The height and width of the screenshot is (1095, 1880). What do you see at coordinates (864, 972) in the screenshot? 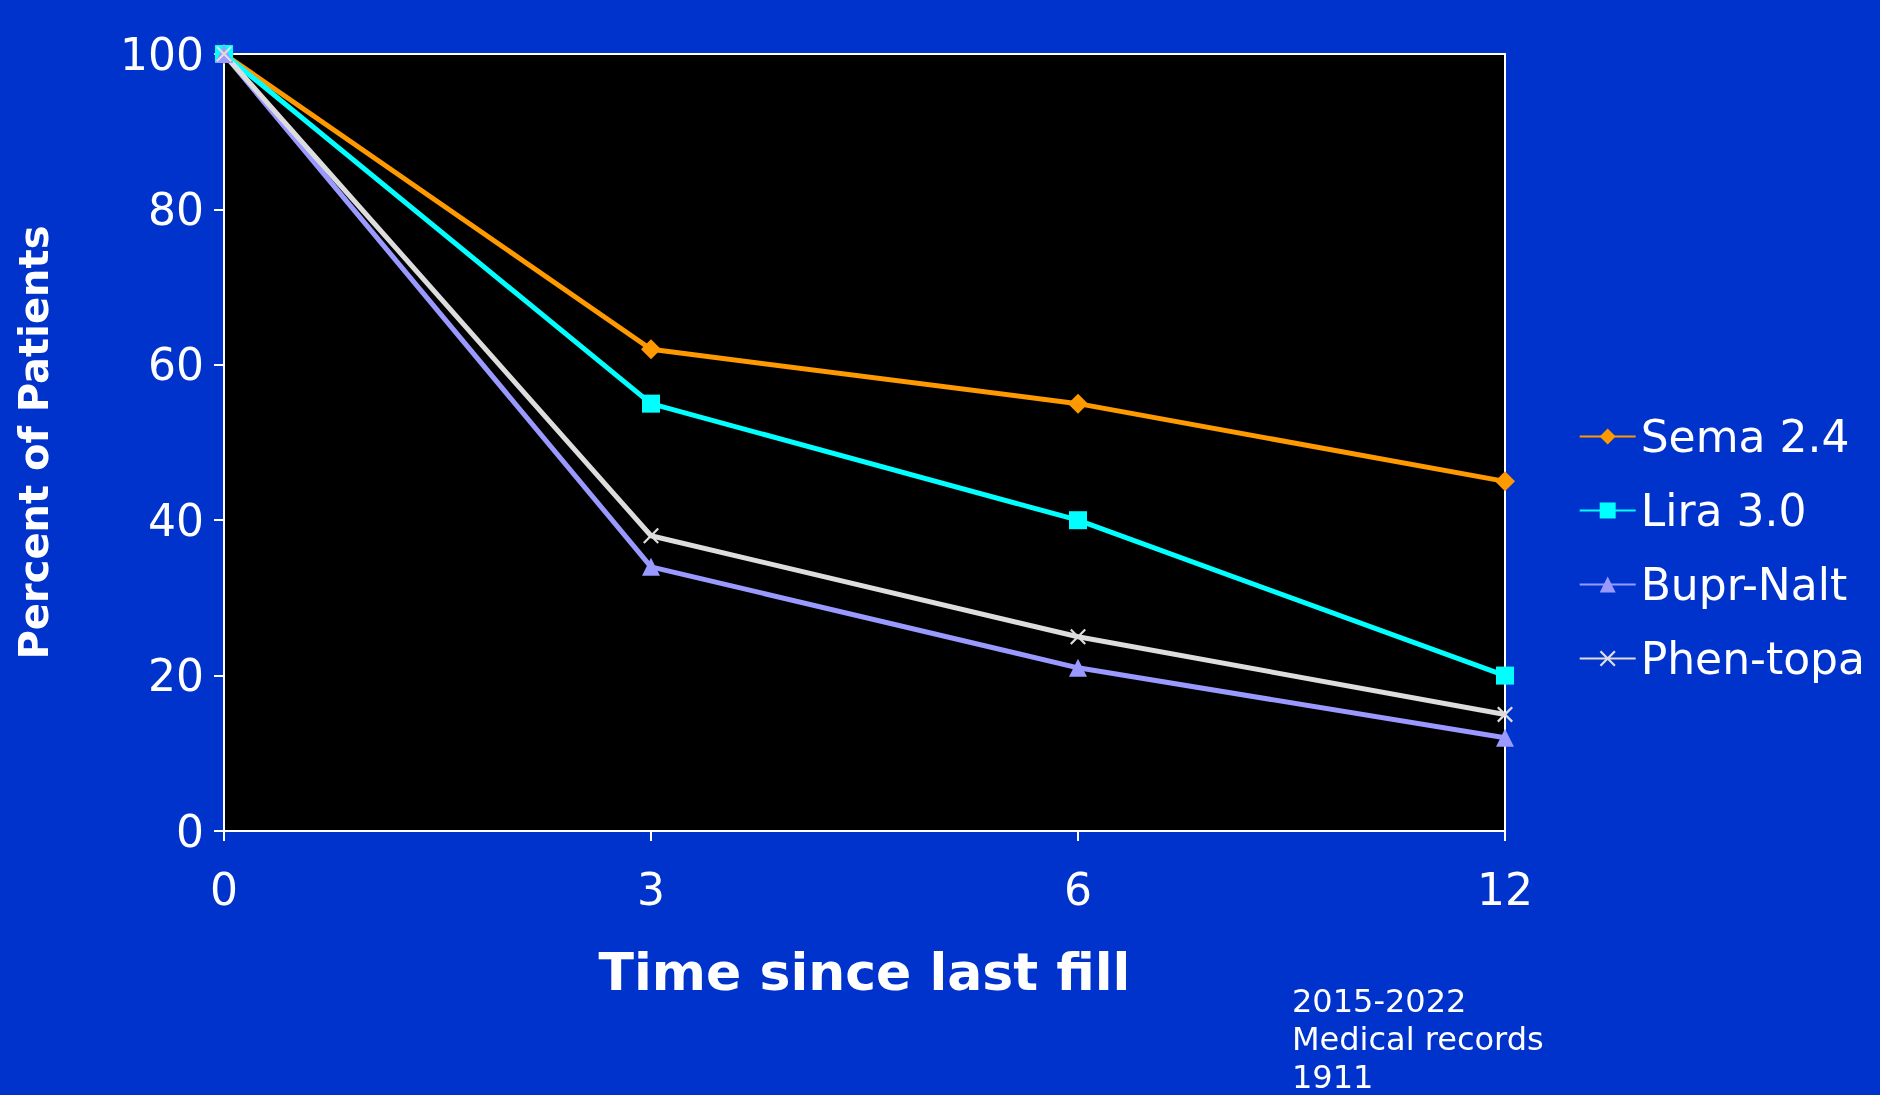
I see `x-axis-title: Time since last fill` at bounding box center [864, 972].